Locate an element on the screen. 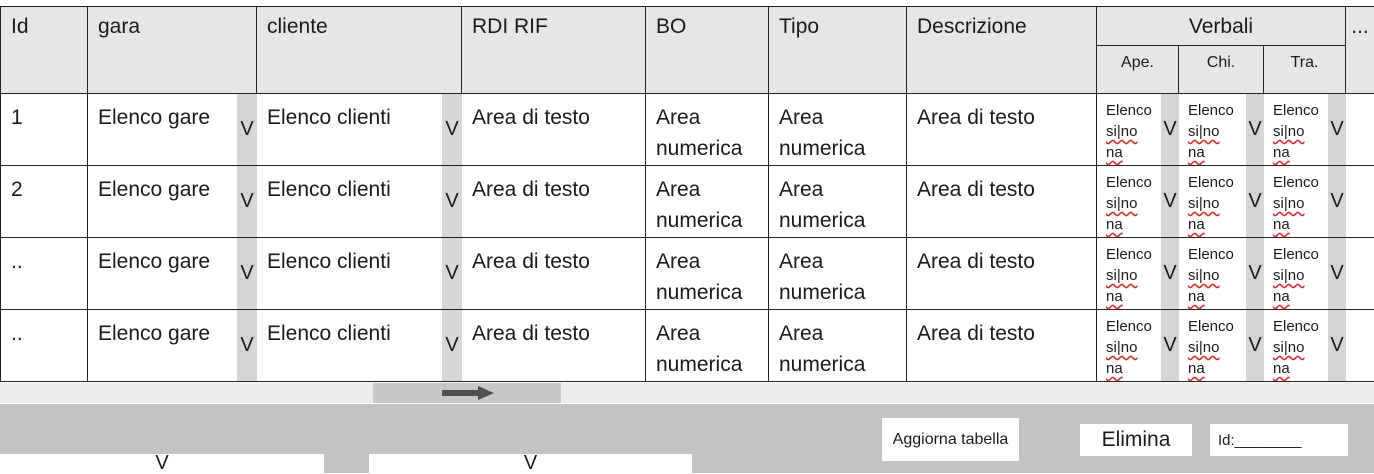 The image size is (1374, 474). header-bo: BO is located at coordinates (707, 50).